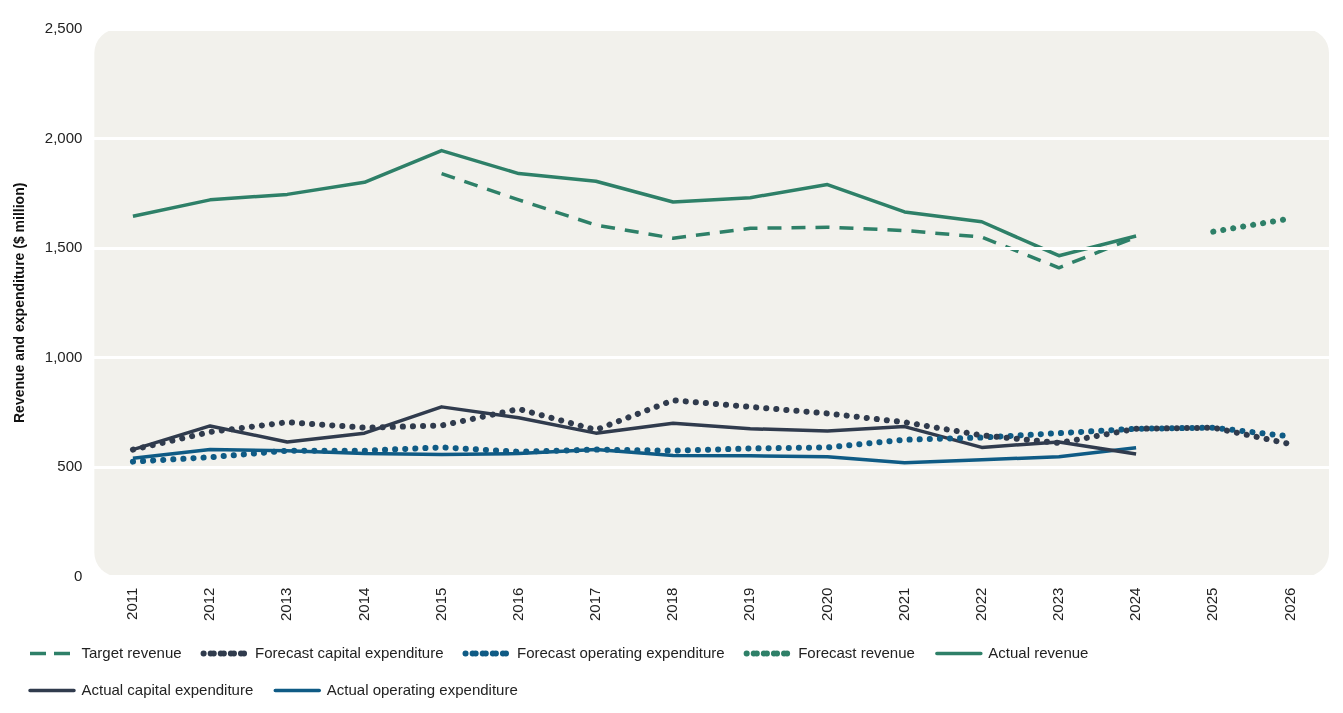 The width and height of the screenshot is (1343, 713). I want to click on y-tick-label: 1,500, so click(63, 247).